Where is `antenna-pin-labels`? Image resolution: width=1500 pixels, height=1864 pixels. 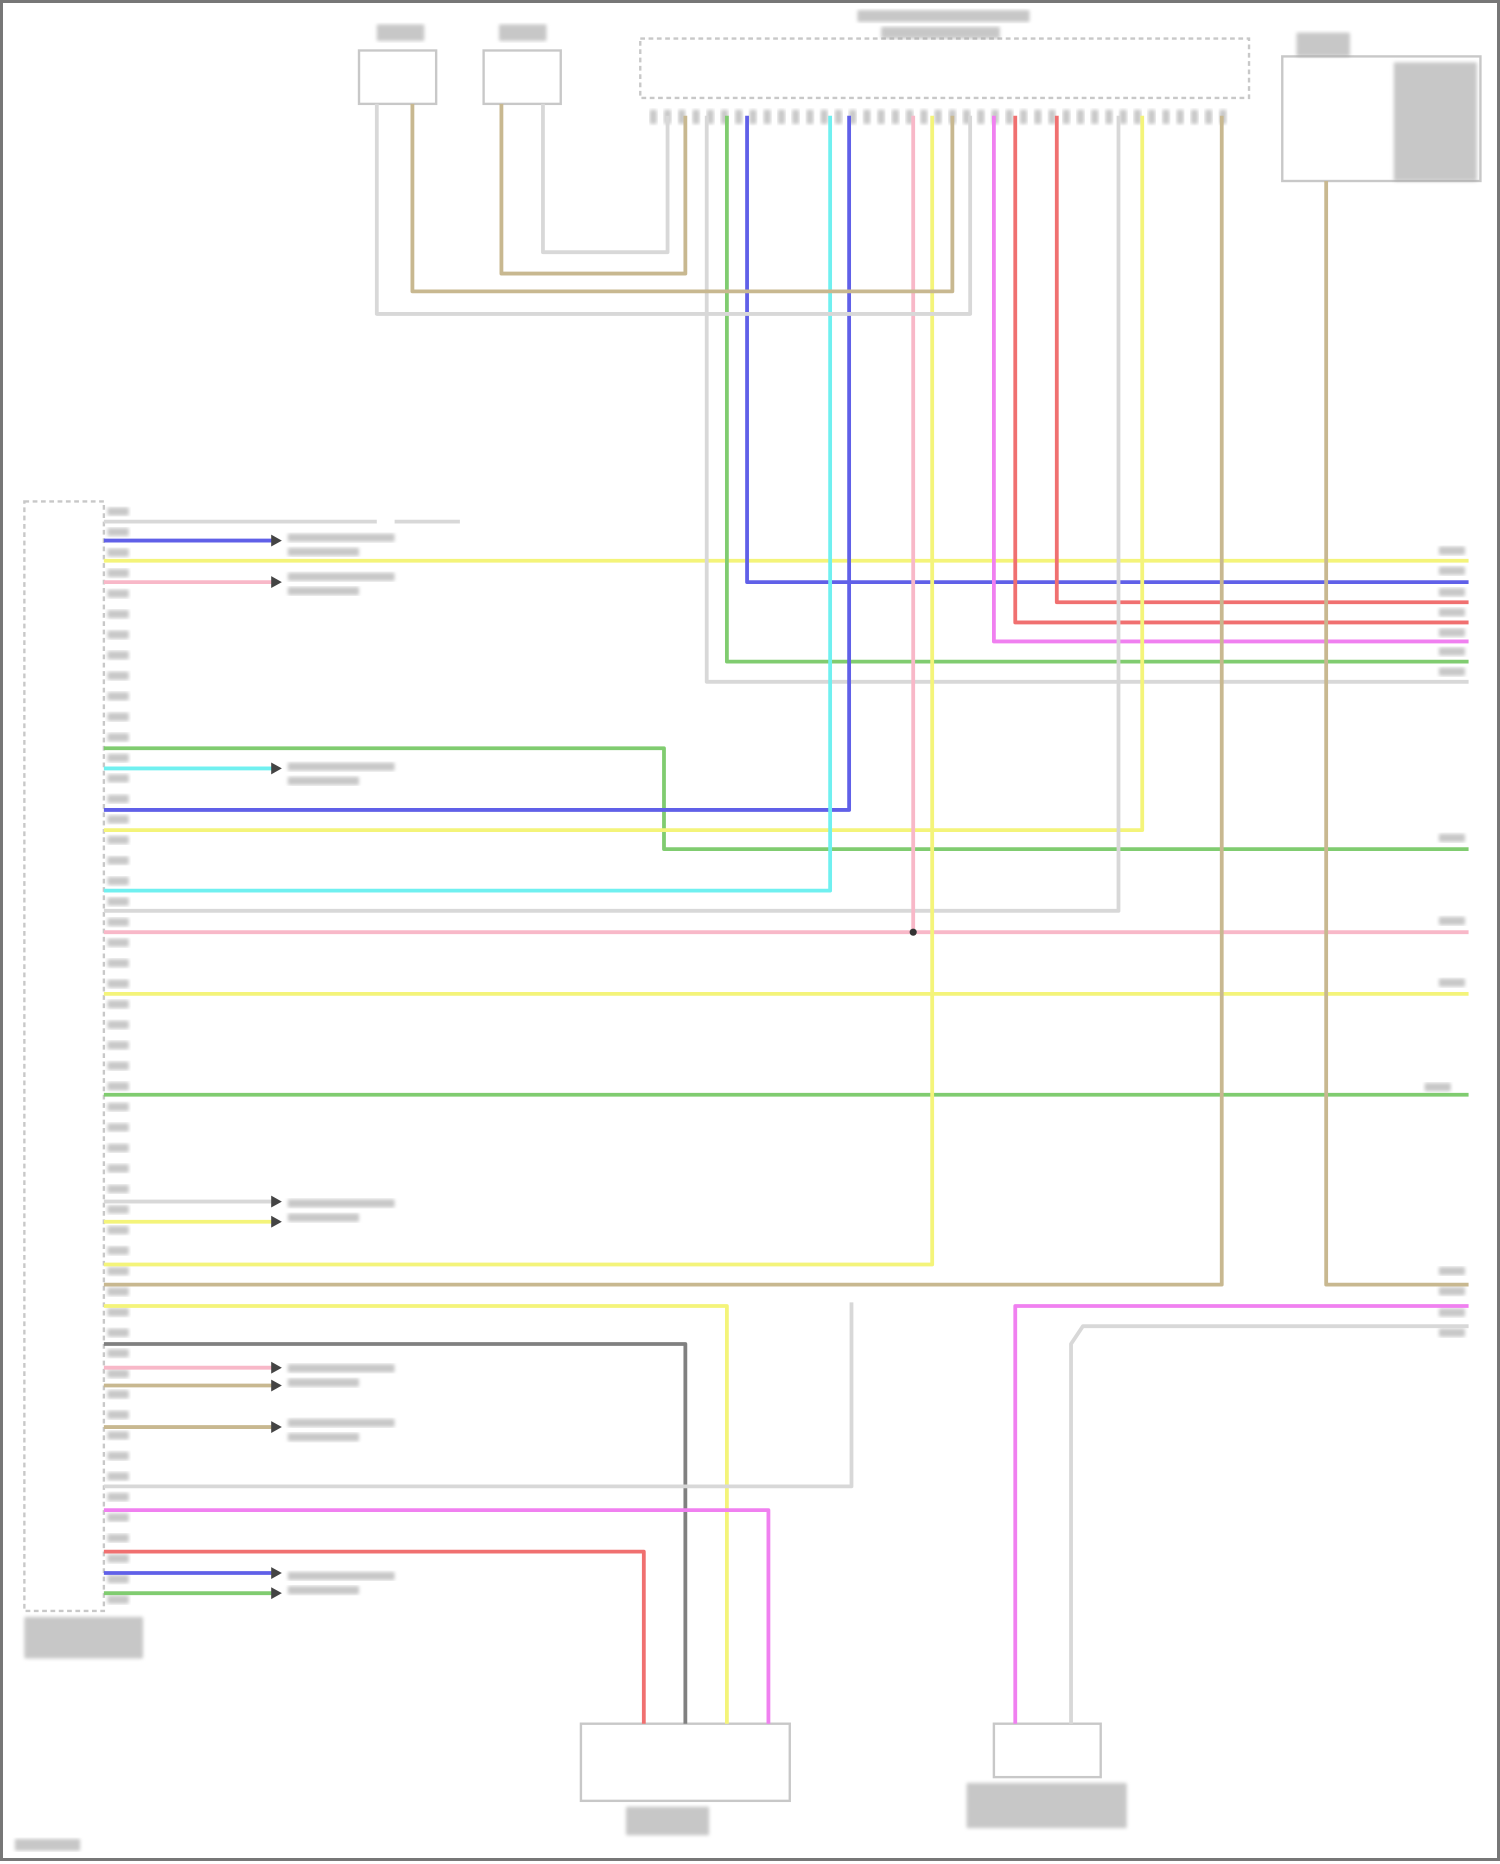 antenna-pin-labels is located at coordinates (1435, 122).